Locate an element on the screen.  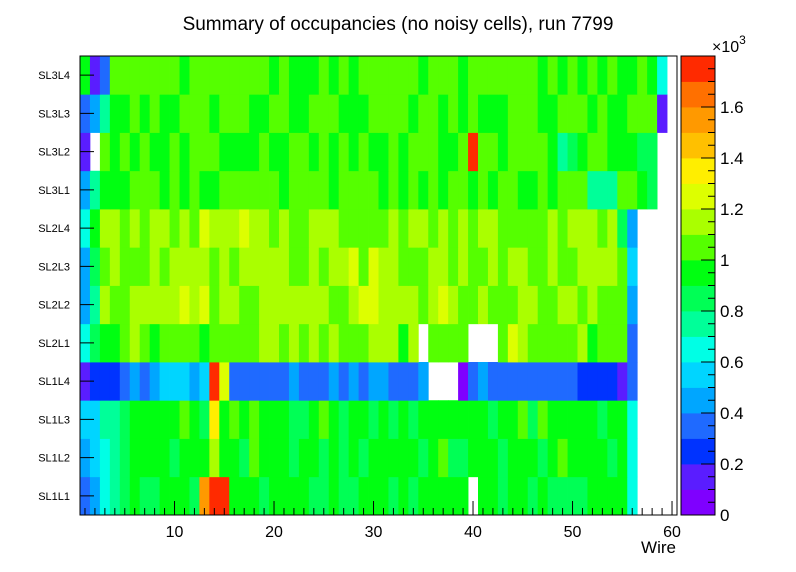
row-label: SL3L4 is located at coordinates (54, 76).